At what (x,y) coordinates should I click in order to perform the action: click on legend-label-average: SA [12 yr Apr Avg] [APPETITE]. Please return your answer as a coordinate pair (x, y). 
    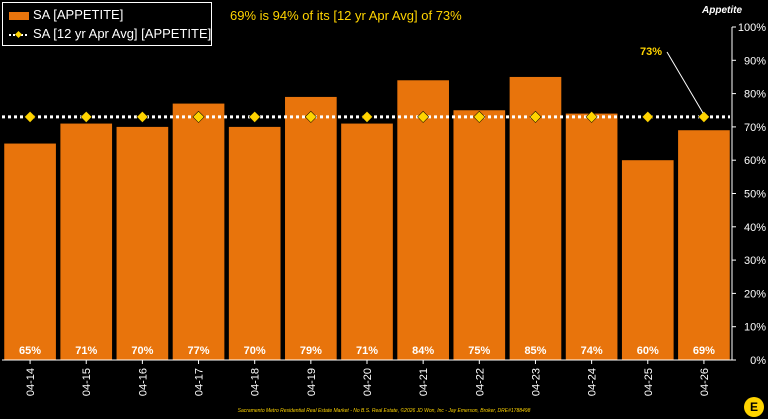
    Looking at the image, I should click on (122, 33).